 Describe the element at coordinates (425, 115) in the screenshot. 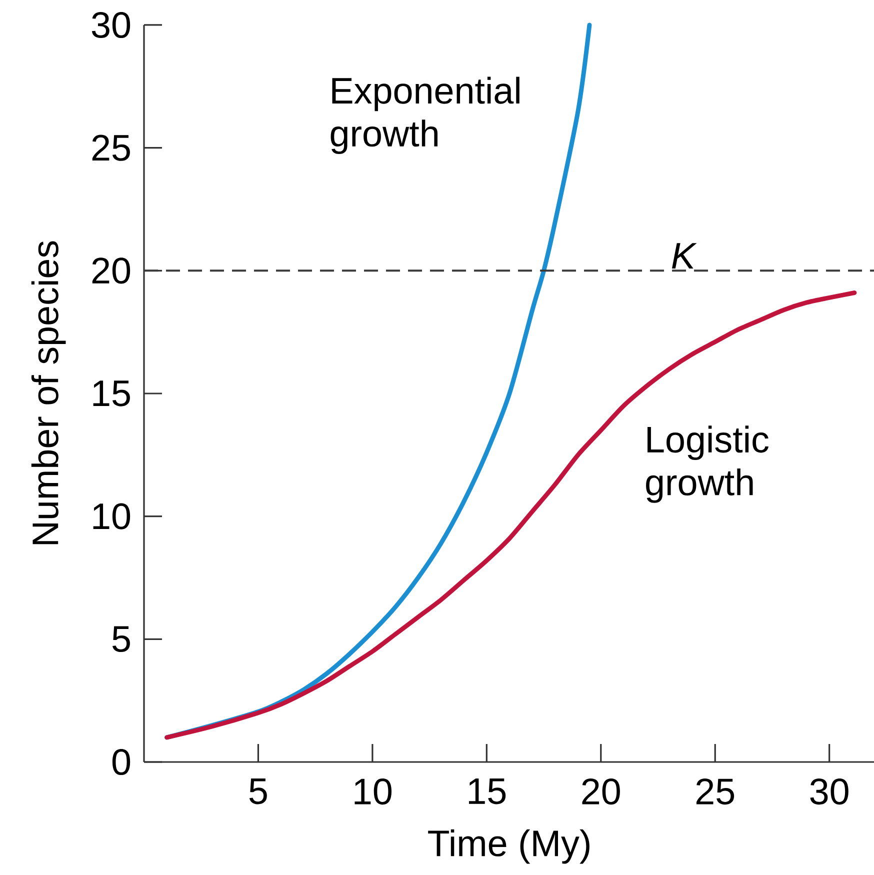

I see `series-label: Exponential growth` at that location.